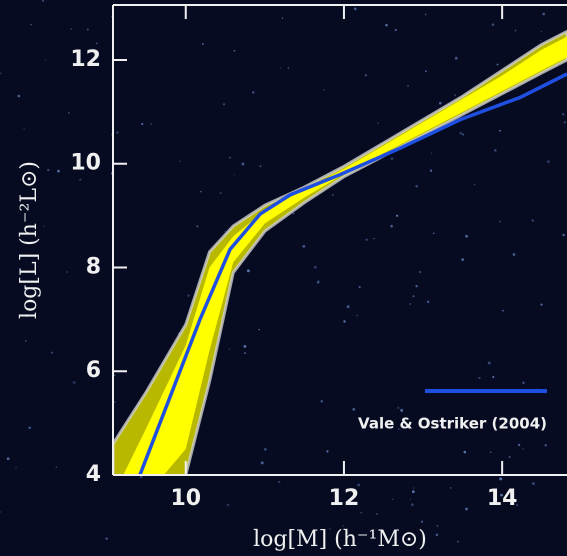 This screenshot has height=556, width=567. What do you see at coordinates (93, 266) in the screenshot?
I see `y-tick-label: 8` at bounding box center [93, 266].